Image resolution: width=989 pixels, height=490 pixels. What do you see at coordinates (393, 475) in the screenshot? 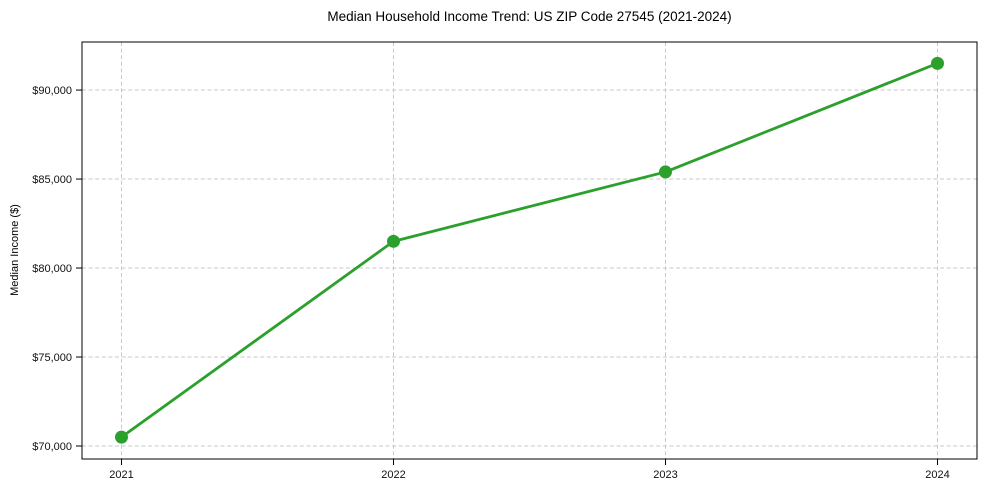
I see `x-tick-label: 2022` at bounding box center [393, 475].